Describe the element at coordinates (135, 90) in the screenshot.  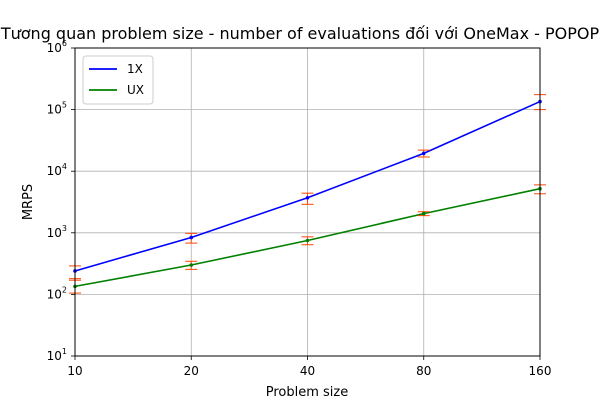
I see `legend-label-UX: UX` at that location.